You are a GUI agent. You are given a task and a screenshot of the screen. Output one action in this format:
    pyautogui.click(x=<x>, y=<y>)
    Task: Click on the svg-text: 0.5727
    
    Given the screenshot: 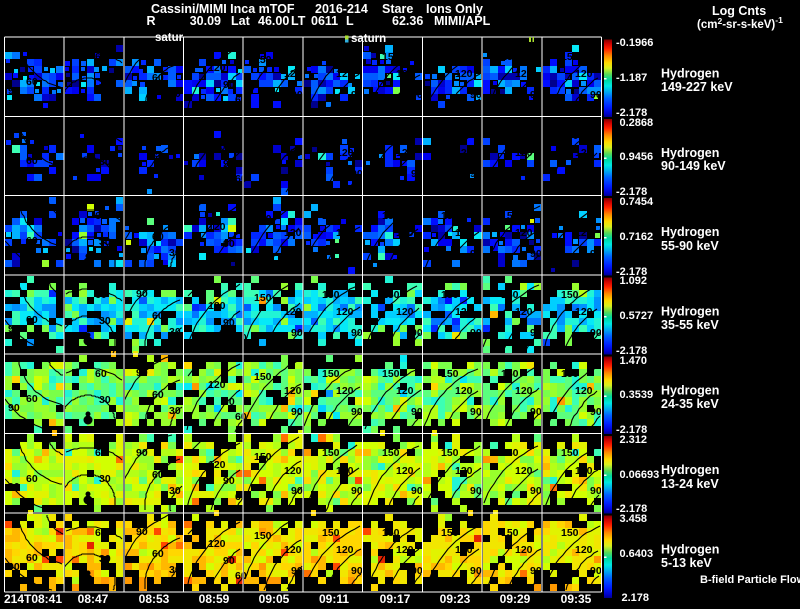 What is the action you would take?
    pyautogui.click(x=637, y=316)
    